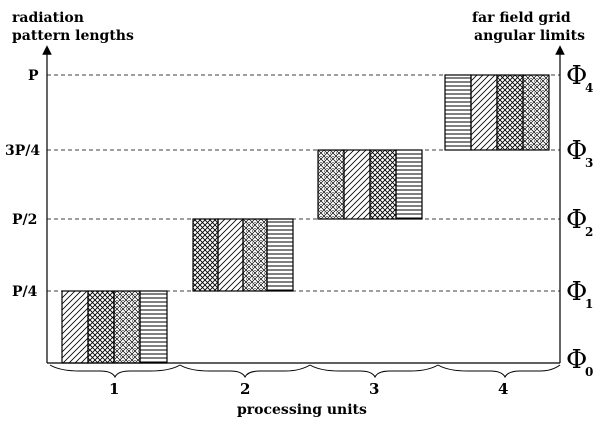  I want to click on unit-2-blocks, so click(243, 255).